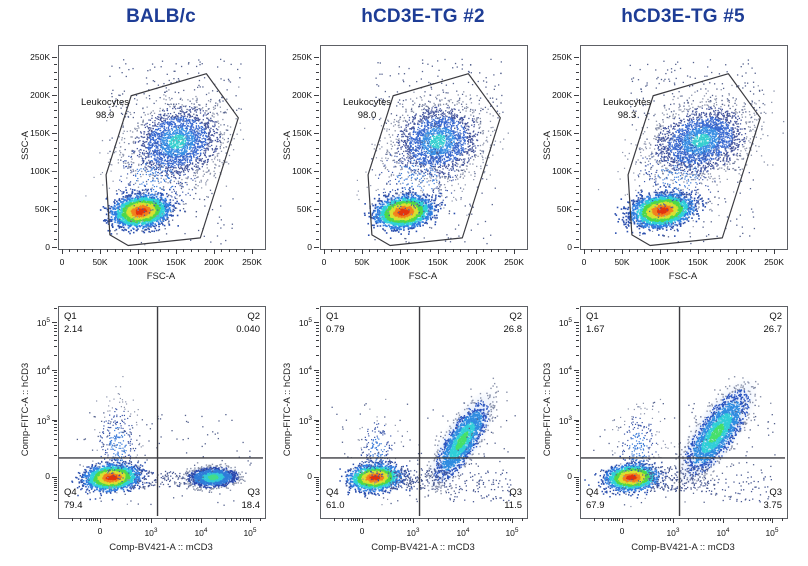  What do you see at coordinates (253, 316) in the screenshot?
I see `quadrant-name: Q2` at bounding box center [253, 316].